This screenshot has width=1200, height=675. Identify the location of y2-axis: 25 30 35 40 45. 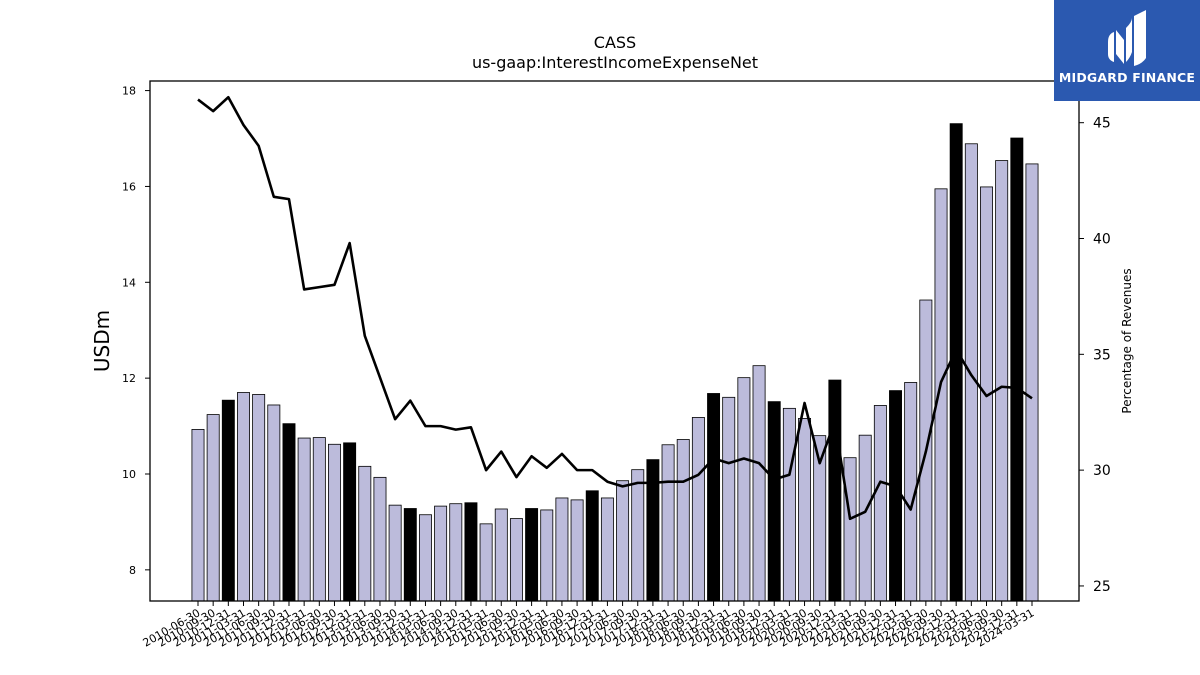
(1095, 355).